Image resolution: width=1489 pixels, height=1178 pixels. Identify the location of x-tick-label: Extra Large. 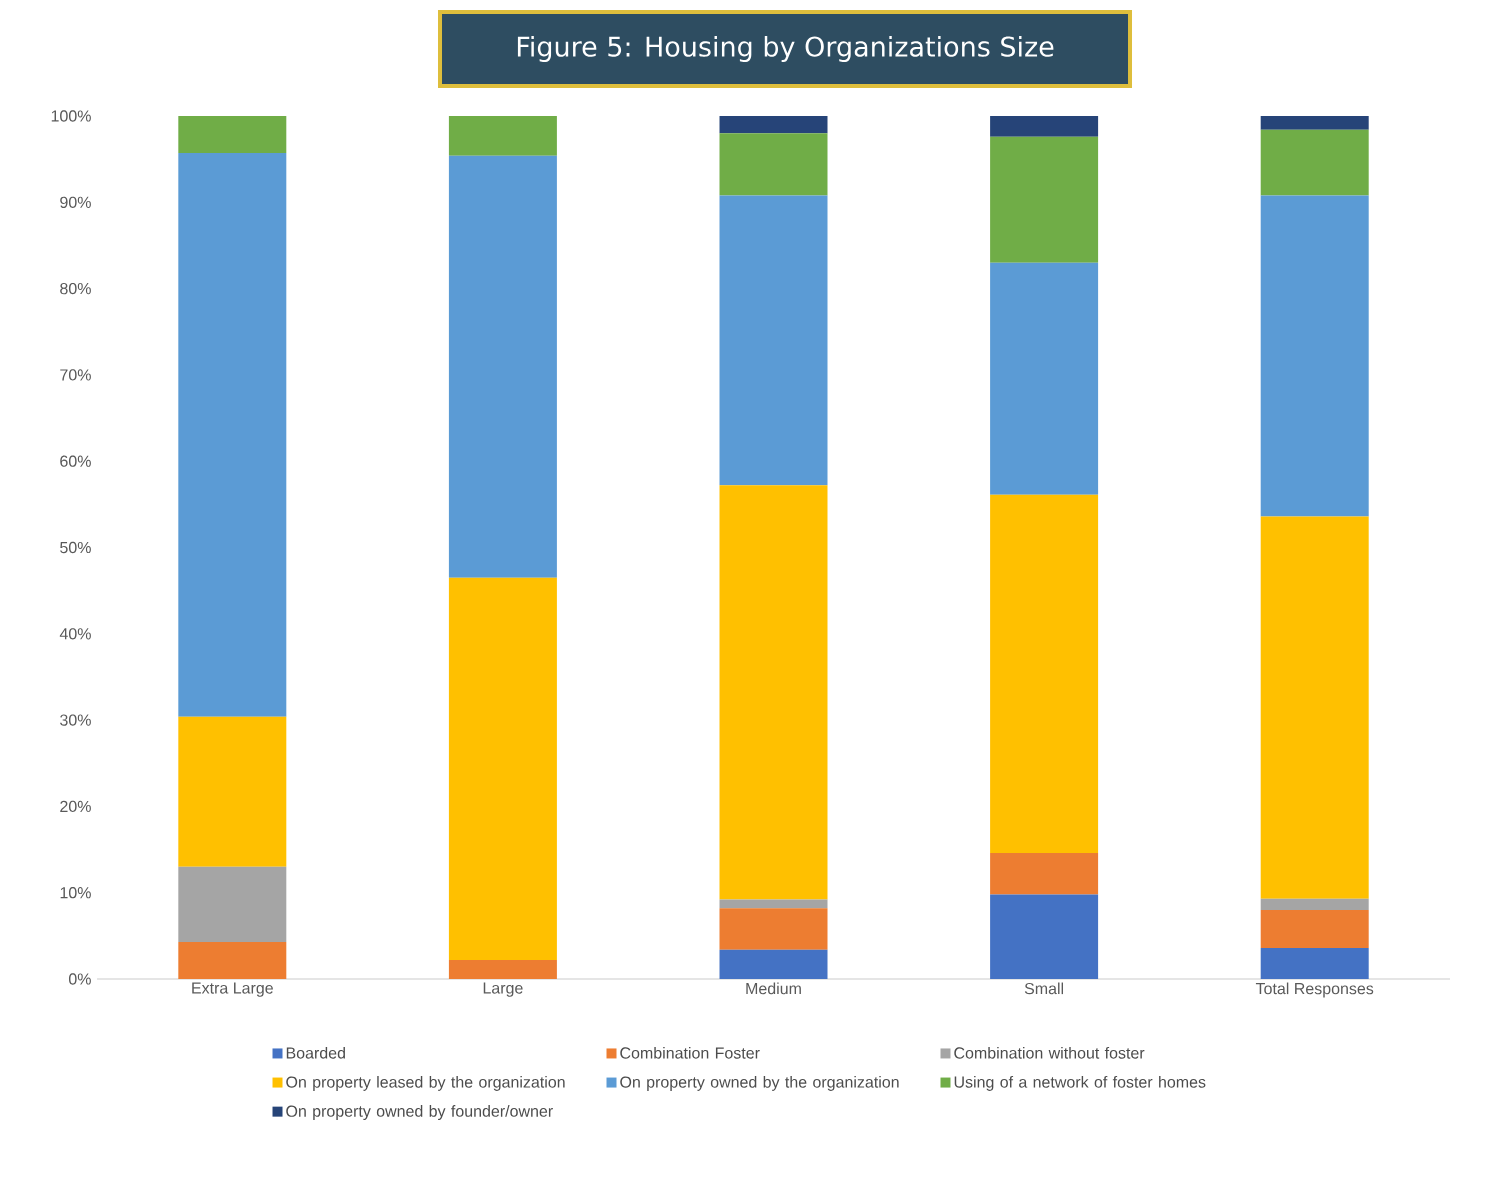
(232, 989).